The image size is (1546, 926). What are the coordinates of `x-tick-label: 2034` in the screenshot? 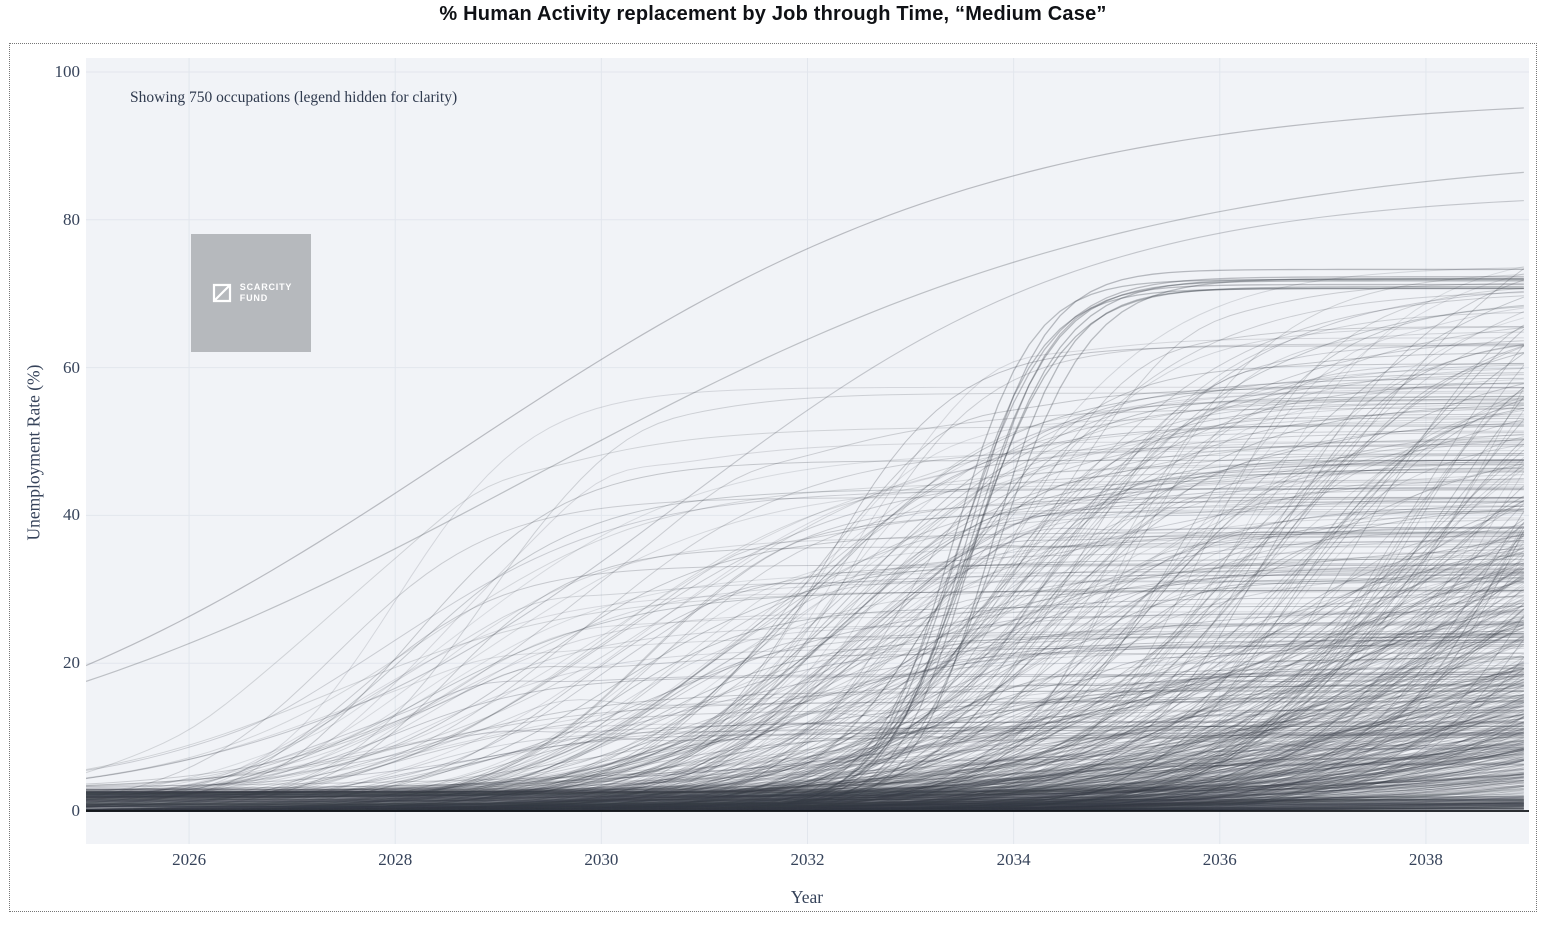 It's located at (1013, 859).